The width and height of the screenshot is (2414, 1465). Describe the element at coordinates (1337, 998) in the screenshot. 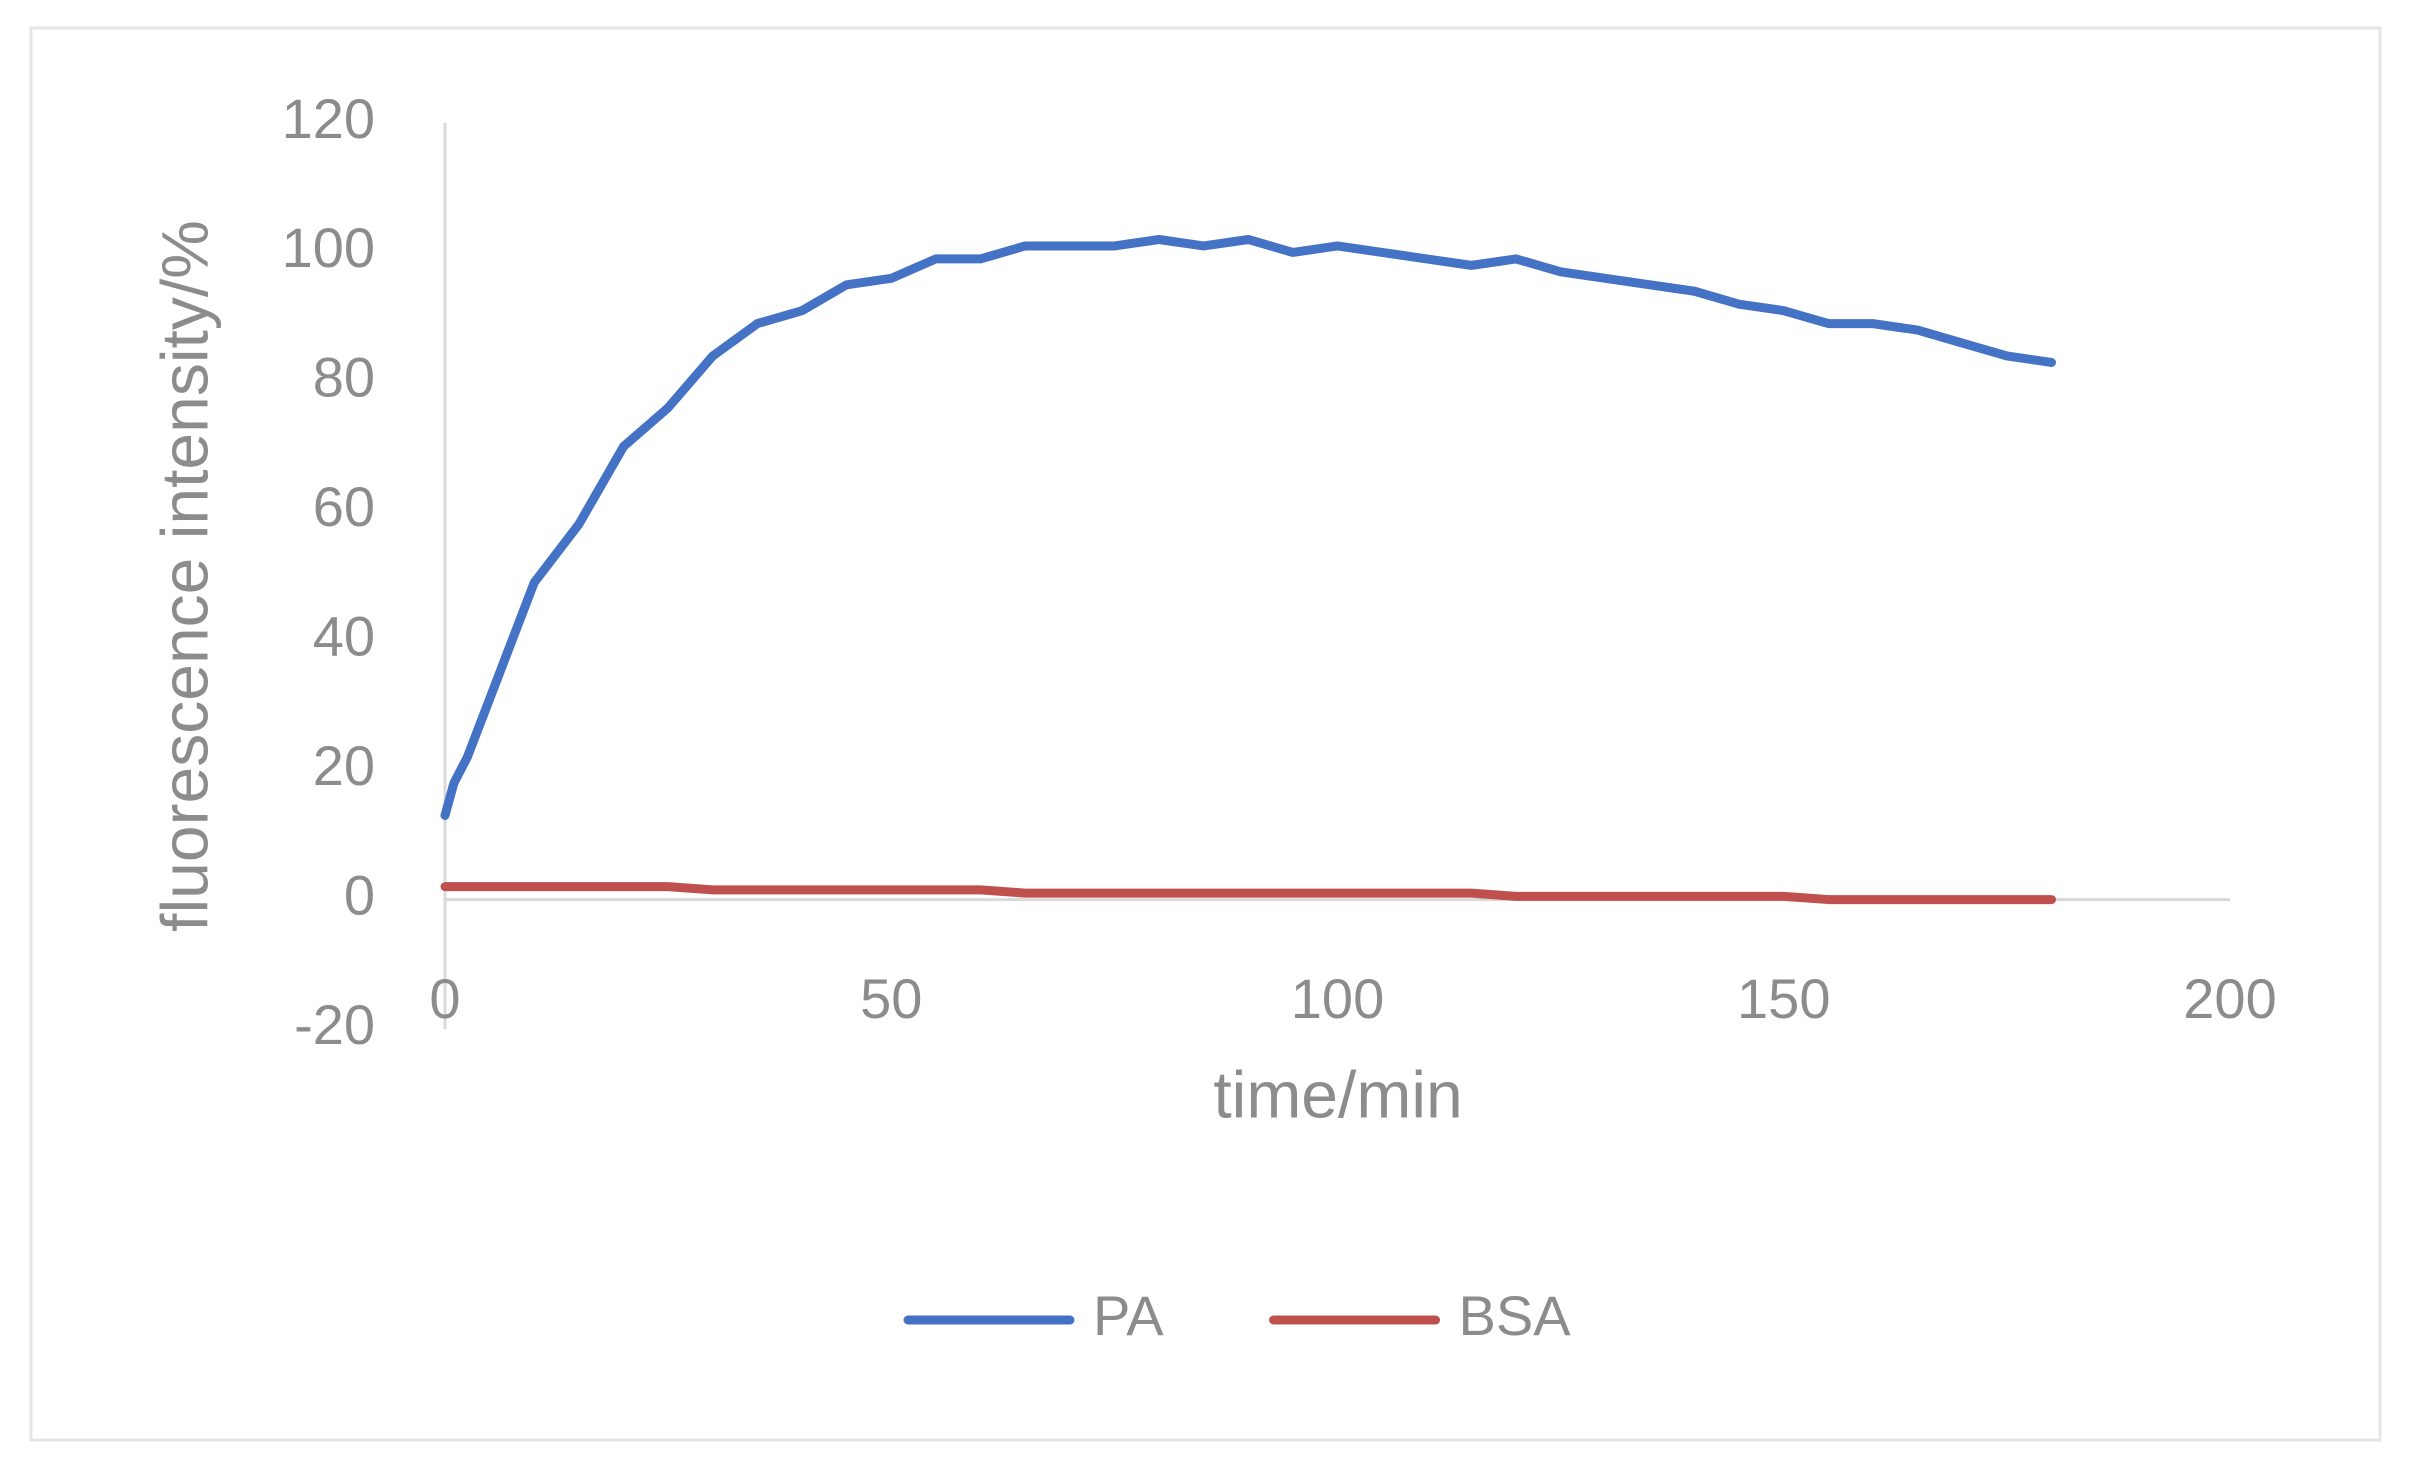

I see `x-tick-label: 100` at that location.